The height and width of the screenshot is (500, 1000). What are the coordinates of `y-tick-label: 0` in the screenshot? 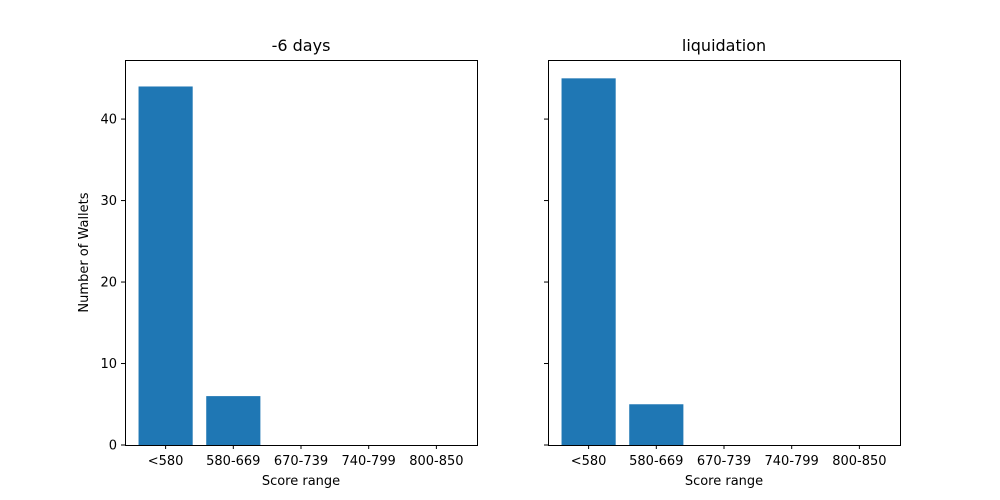 It's located at (113, 446).